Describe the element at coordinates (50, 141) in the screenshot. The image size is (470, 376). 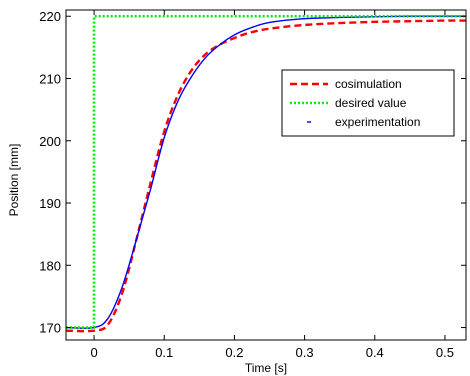
I see `y-tick-label: 200` at that location.